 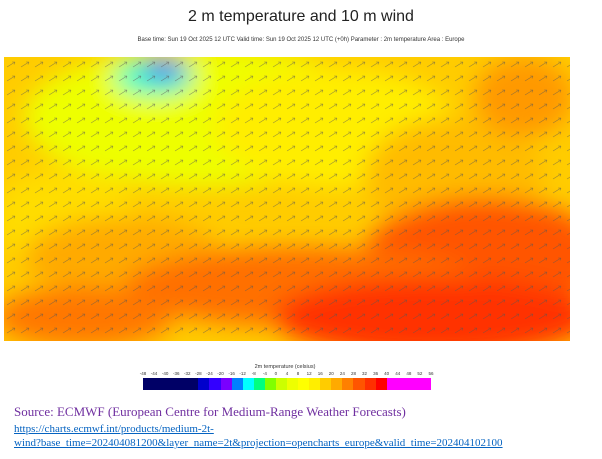 What do you see at coordinates (143, 373) in the screenshot?
I see `colorbar-tick-label: -48` at bounding box center [143, 373].